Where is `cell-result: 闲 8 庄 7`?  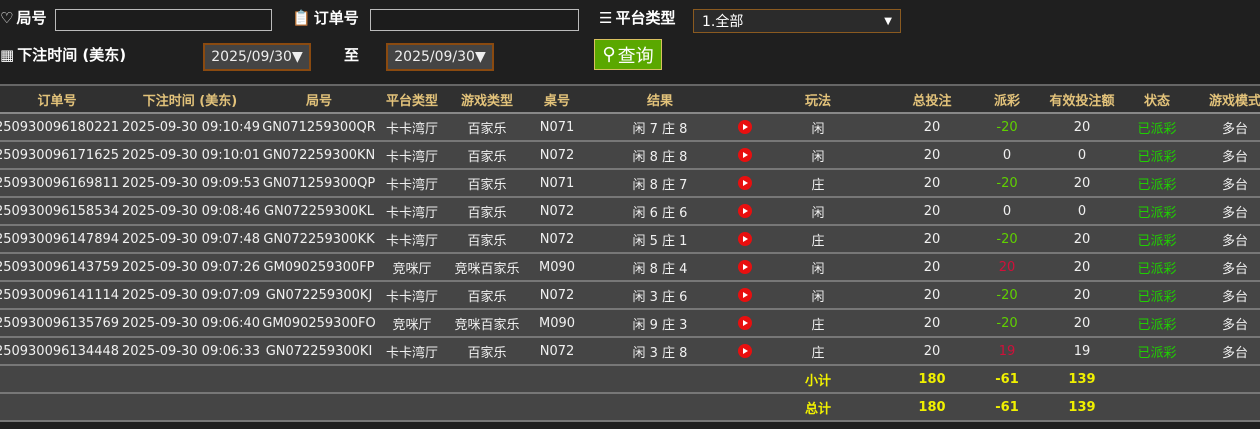 cell-result: 闲 8 庄 7 is located at coordinates (660, 183).